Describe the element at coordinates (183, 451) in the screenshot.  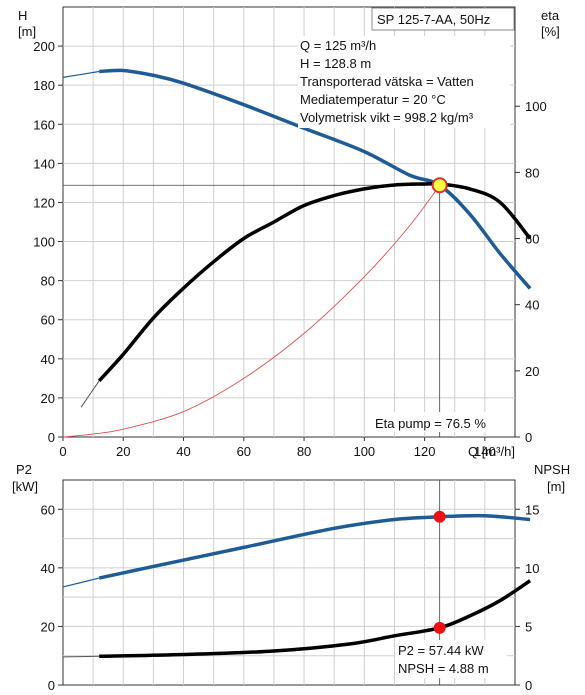
I see `top-x-tick-label: 40` at that location.